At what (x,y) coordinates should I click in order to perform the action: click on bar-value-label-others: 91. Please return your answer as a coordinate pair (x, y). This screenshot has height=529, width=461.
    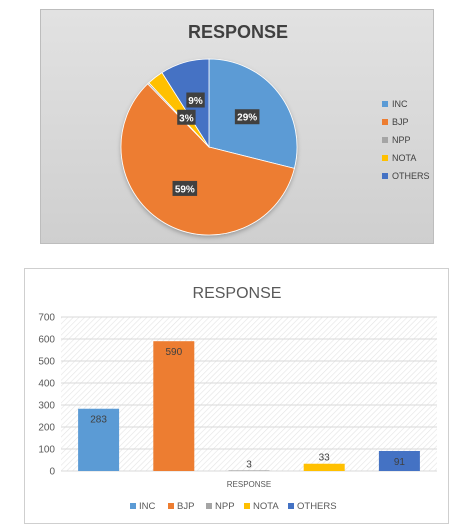
    Looking at the image, I should click on (400, 462).